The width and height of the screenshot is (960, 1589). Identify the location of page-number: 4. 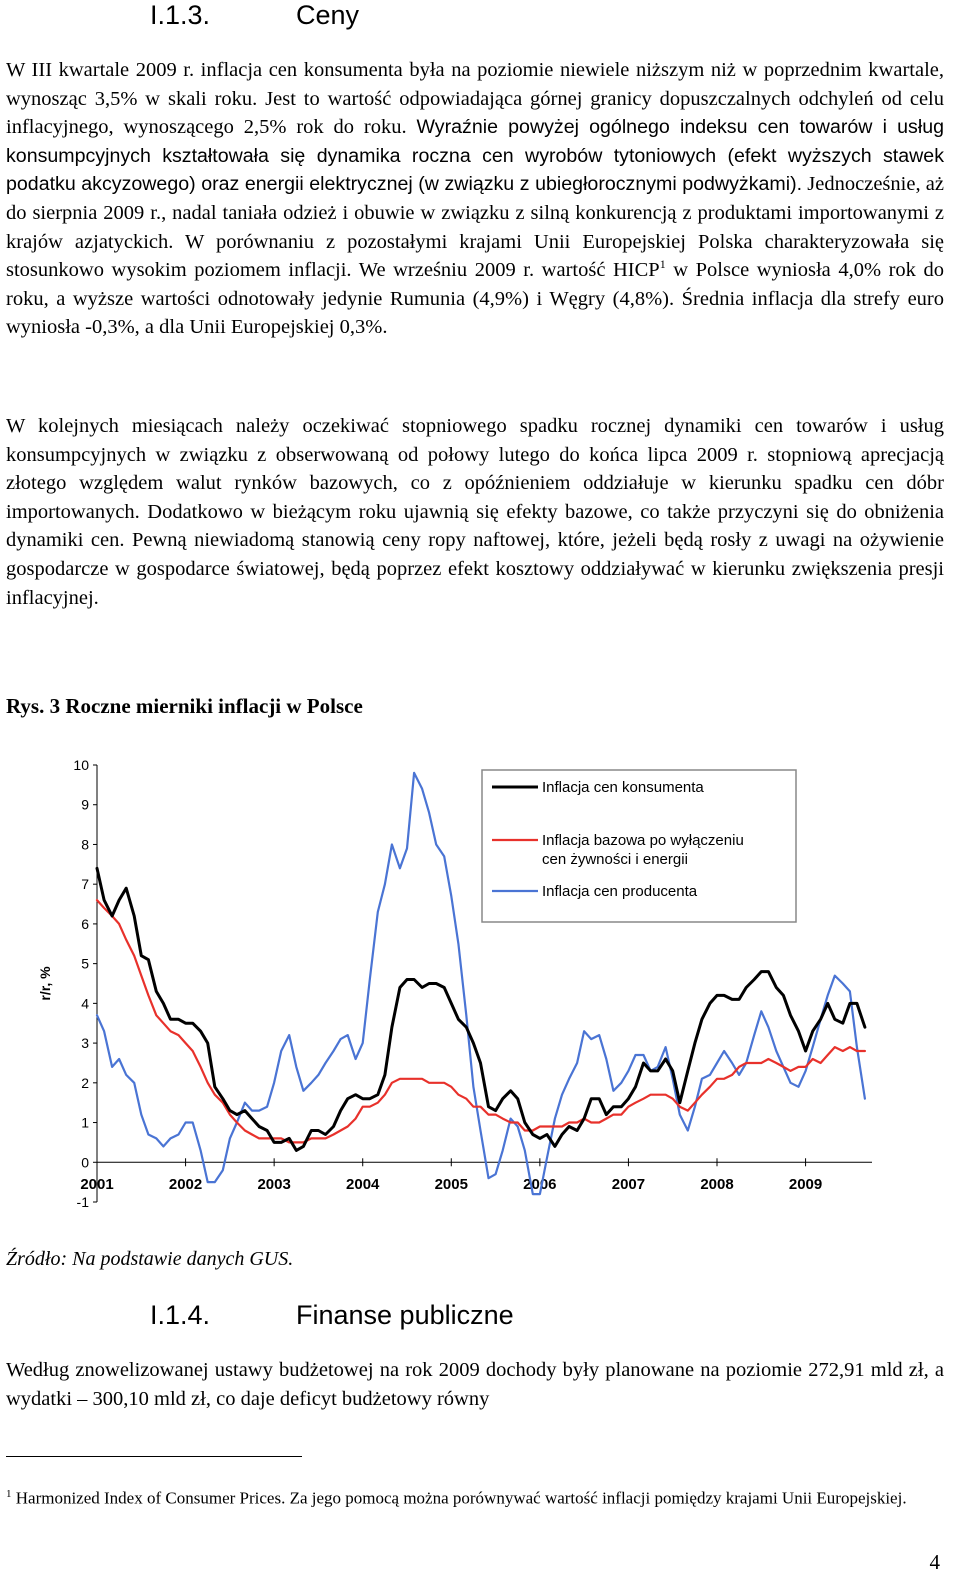
(935, 1562).